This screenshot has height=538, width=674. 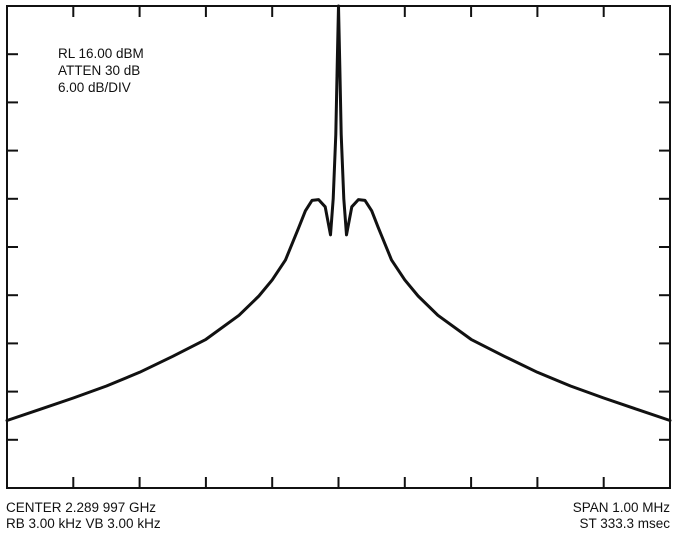 I want to click on sweep-time-label: ST 333.3 msec, so click(x=624, y=523).